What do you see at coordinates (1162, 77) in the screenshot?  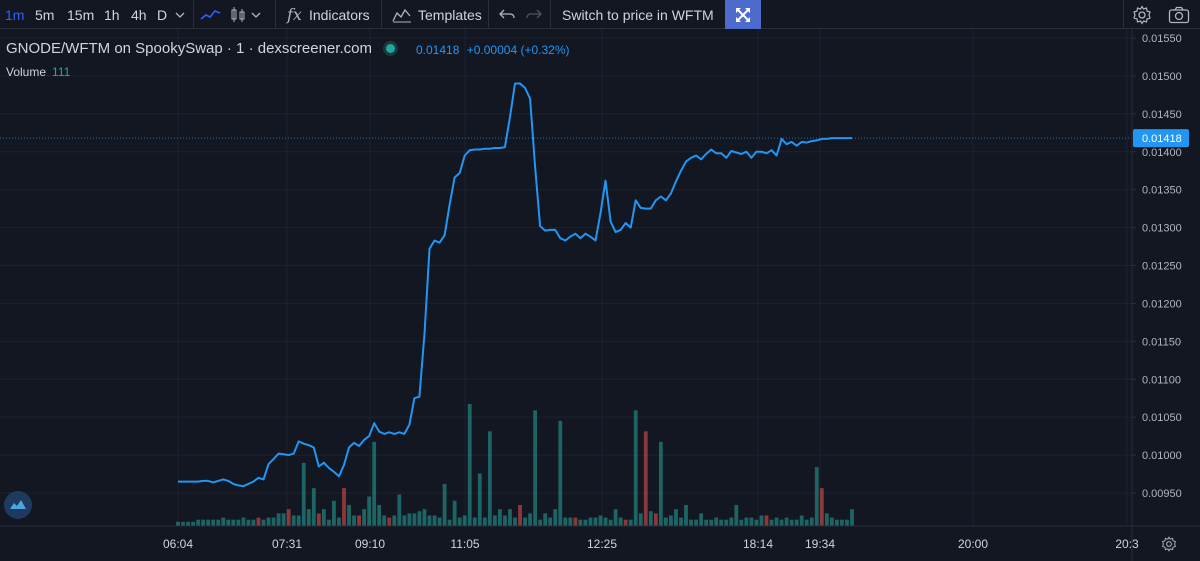 I see `y-axis-label: 0.01500` at bounding box center [1162, 77].